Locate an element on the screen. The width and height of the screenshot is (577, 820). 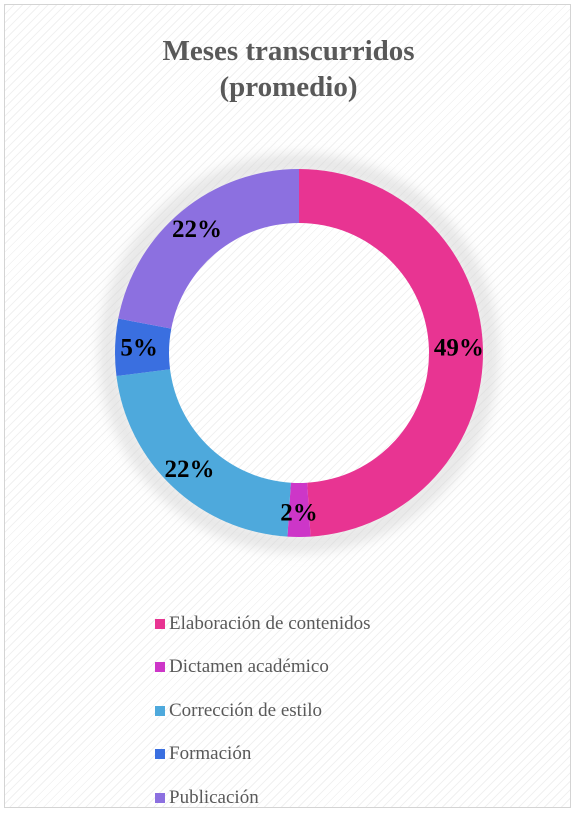
slice-elaboracion-de-contenidos is located at coordinates (391, 353).